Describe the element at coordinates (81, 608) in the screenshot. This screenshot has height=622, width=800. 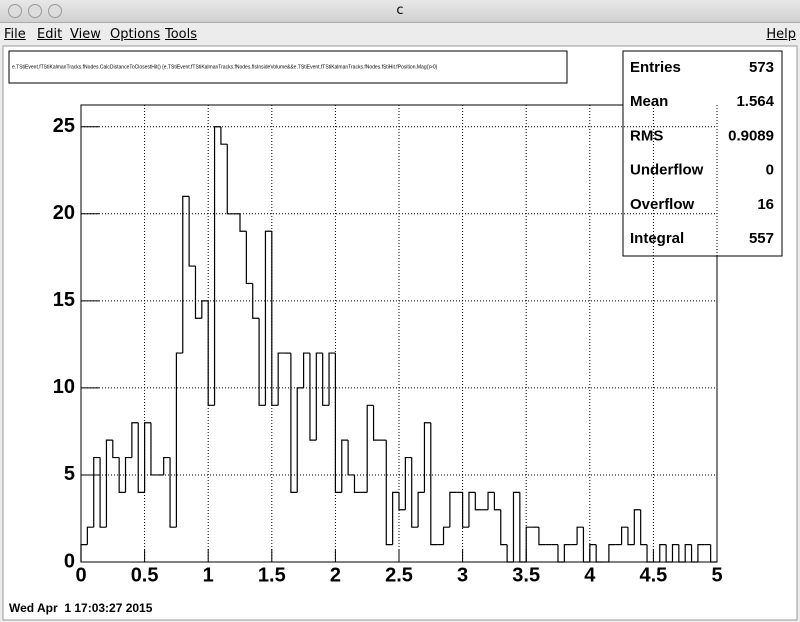
I see `date-stamp: Wed Apr 1 17:03:27 2015` at that location.